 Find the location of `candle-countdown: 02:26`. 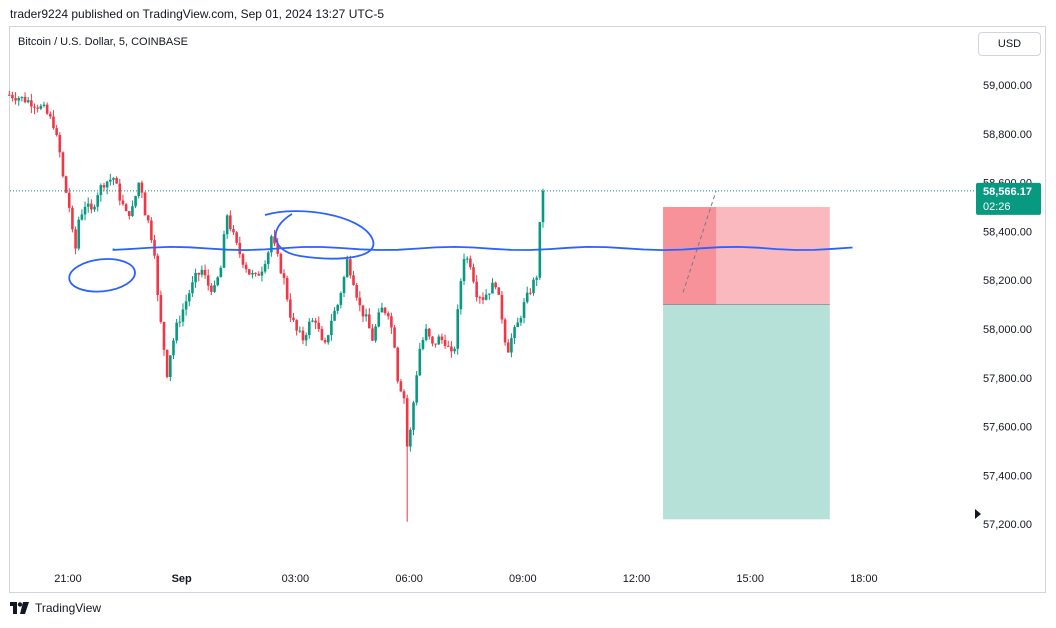

candle-countdown: 02:26 is located at coordinates (997, 207).